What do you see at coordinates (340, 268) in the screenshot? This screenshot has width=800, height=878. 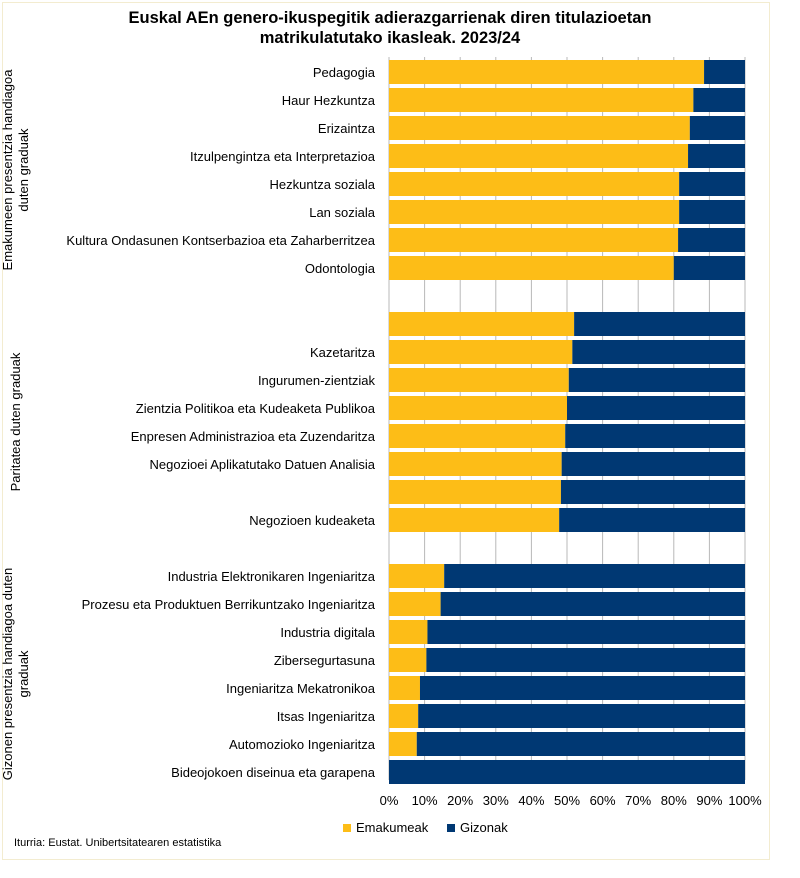 I see `category-label: Odontologia` at bounding box center [340, 268].